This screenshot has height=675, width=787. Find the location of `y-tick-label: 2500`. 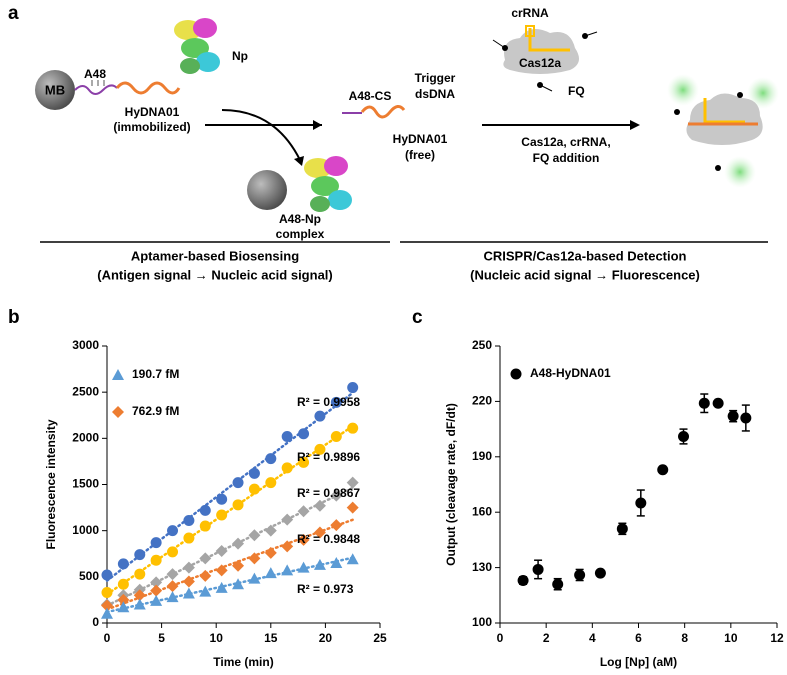

y-tick-label: 2500 is located at coordinates (85, 391).